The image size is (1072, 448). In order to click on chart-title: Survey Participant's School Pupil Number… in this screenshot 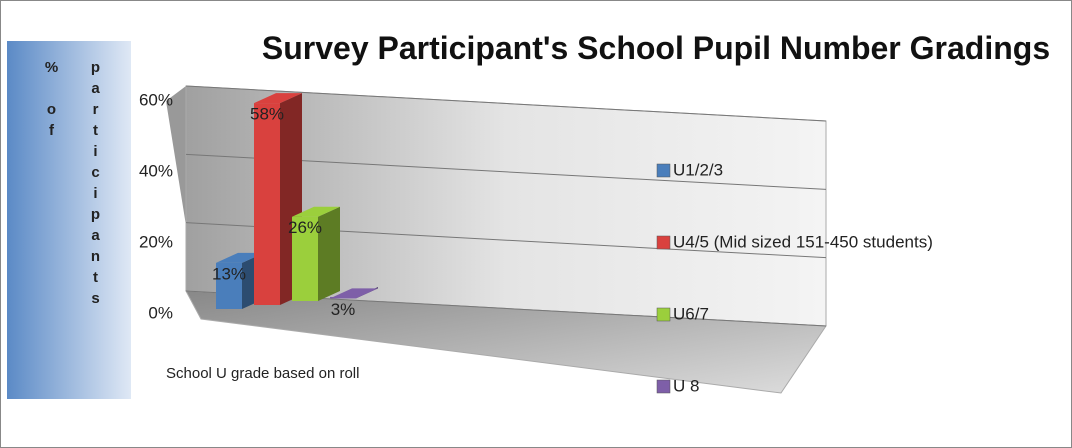, I will do `click(656, 48)`.